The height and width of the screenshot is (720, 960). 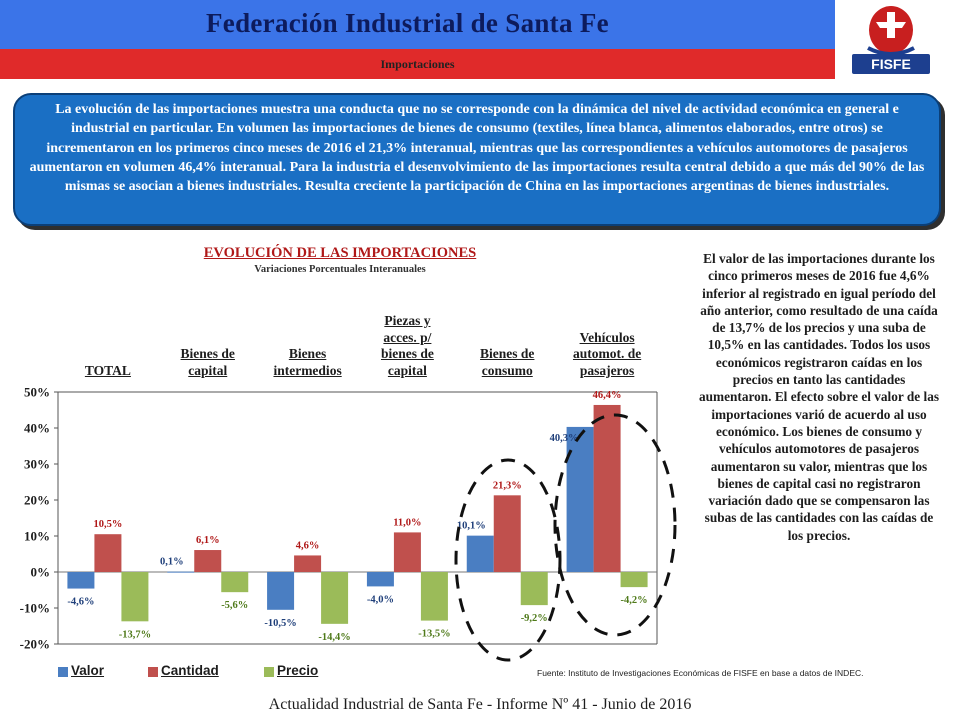 I want to click on legend-swatch-precio, so click(x=269, y=672).